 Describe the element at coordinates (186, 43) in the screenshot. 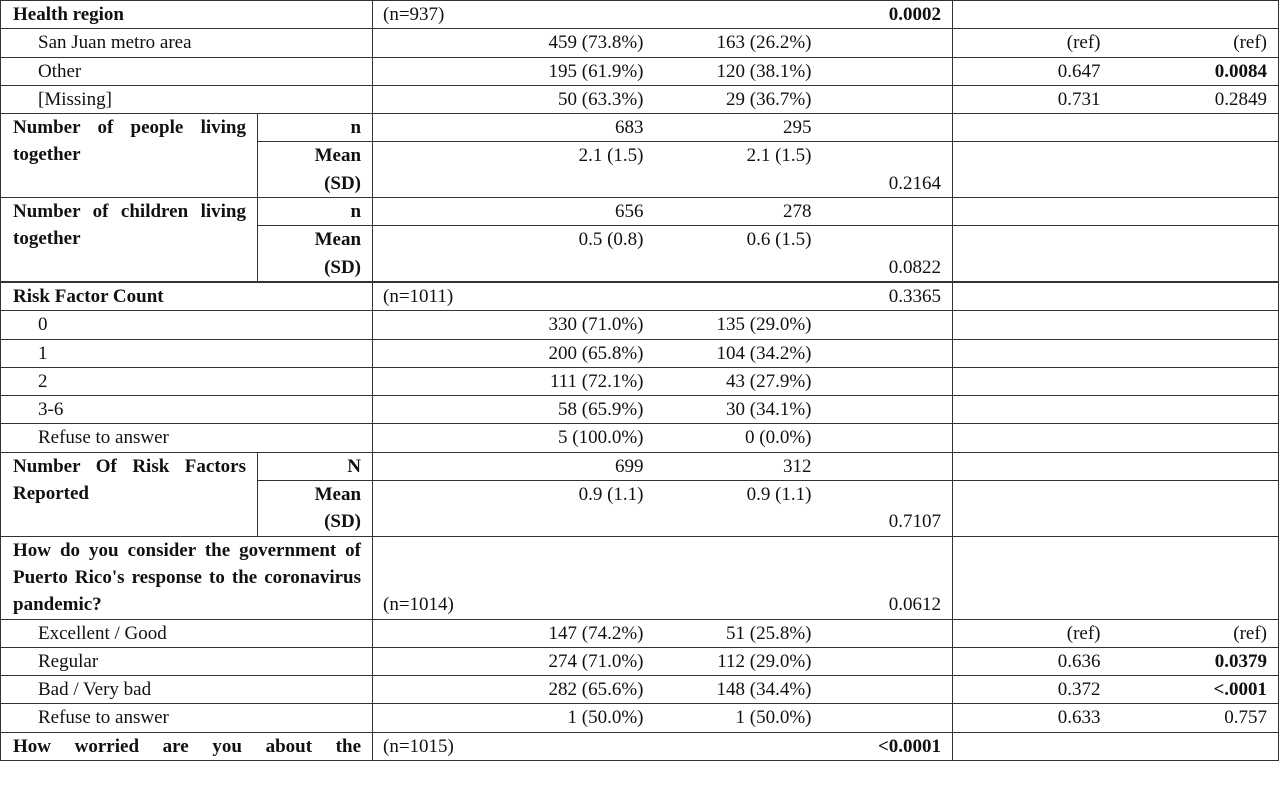

I see `row-label: San Juan metro area` at that location.